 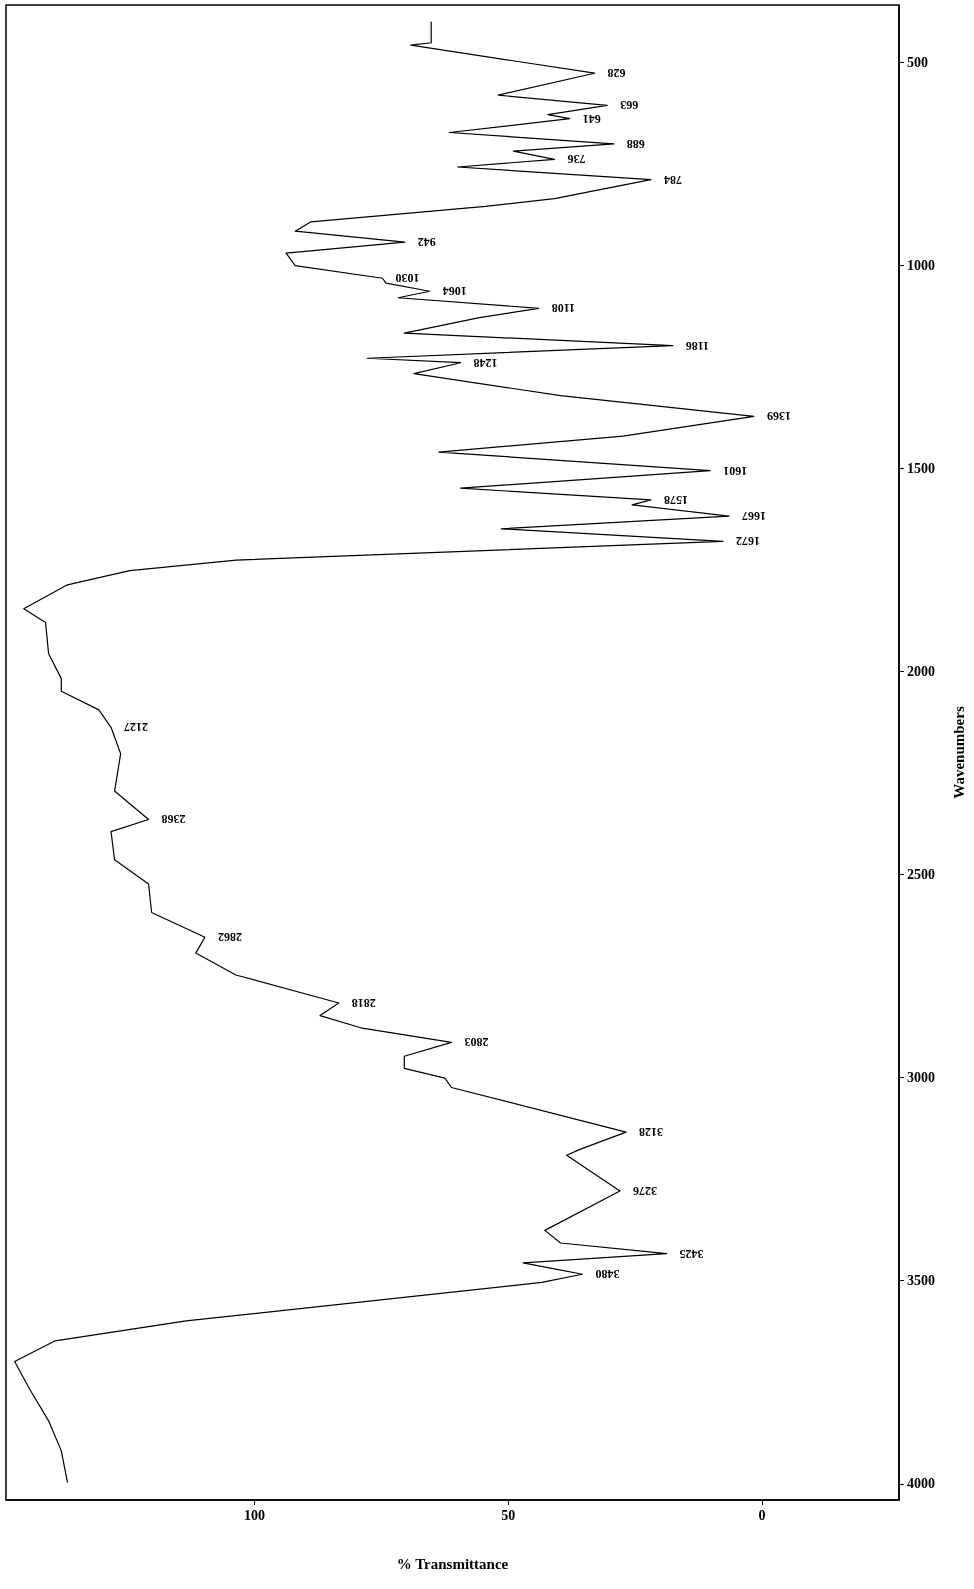 I want to click on y-tick-label: 1500, so click(x=921, y=469).